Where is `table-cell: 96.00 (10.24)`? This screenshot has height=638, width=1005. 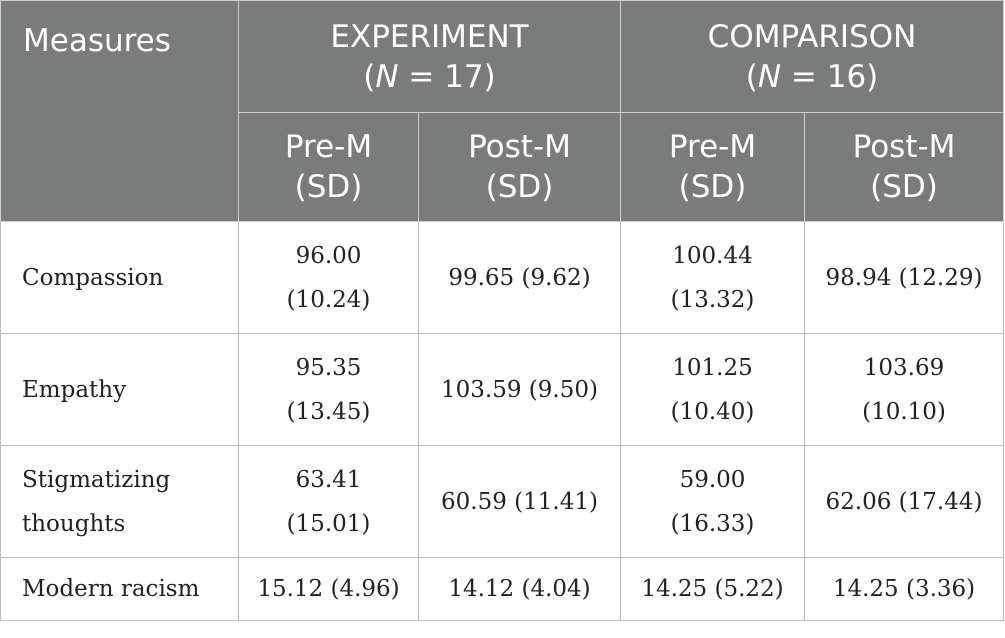 table-cell: 96.00 (10.24) is located at coordinates (328, 277).